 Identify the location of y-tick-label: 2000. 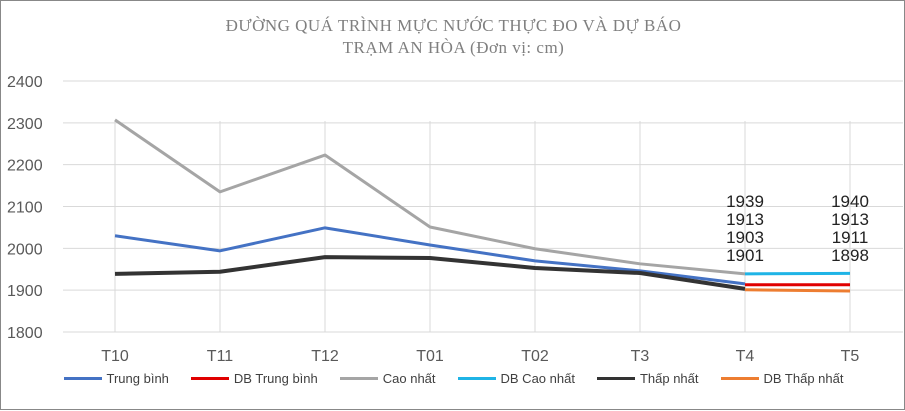
(25, 249).